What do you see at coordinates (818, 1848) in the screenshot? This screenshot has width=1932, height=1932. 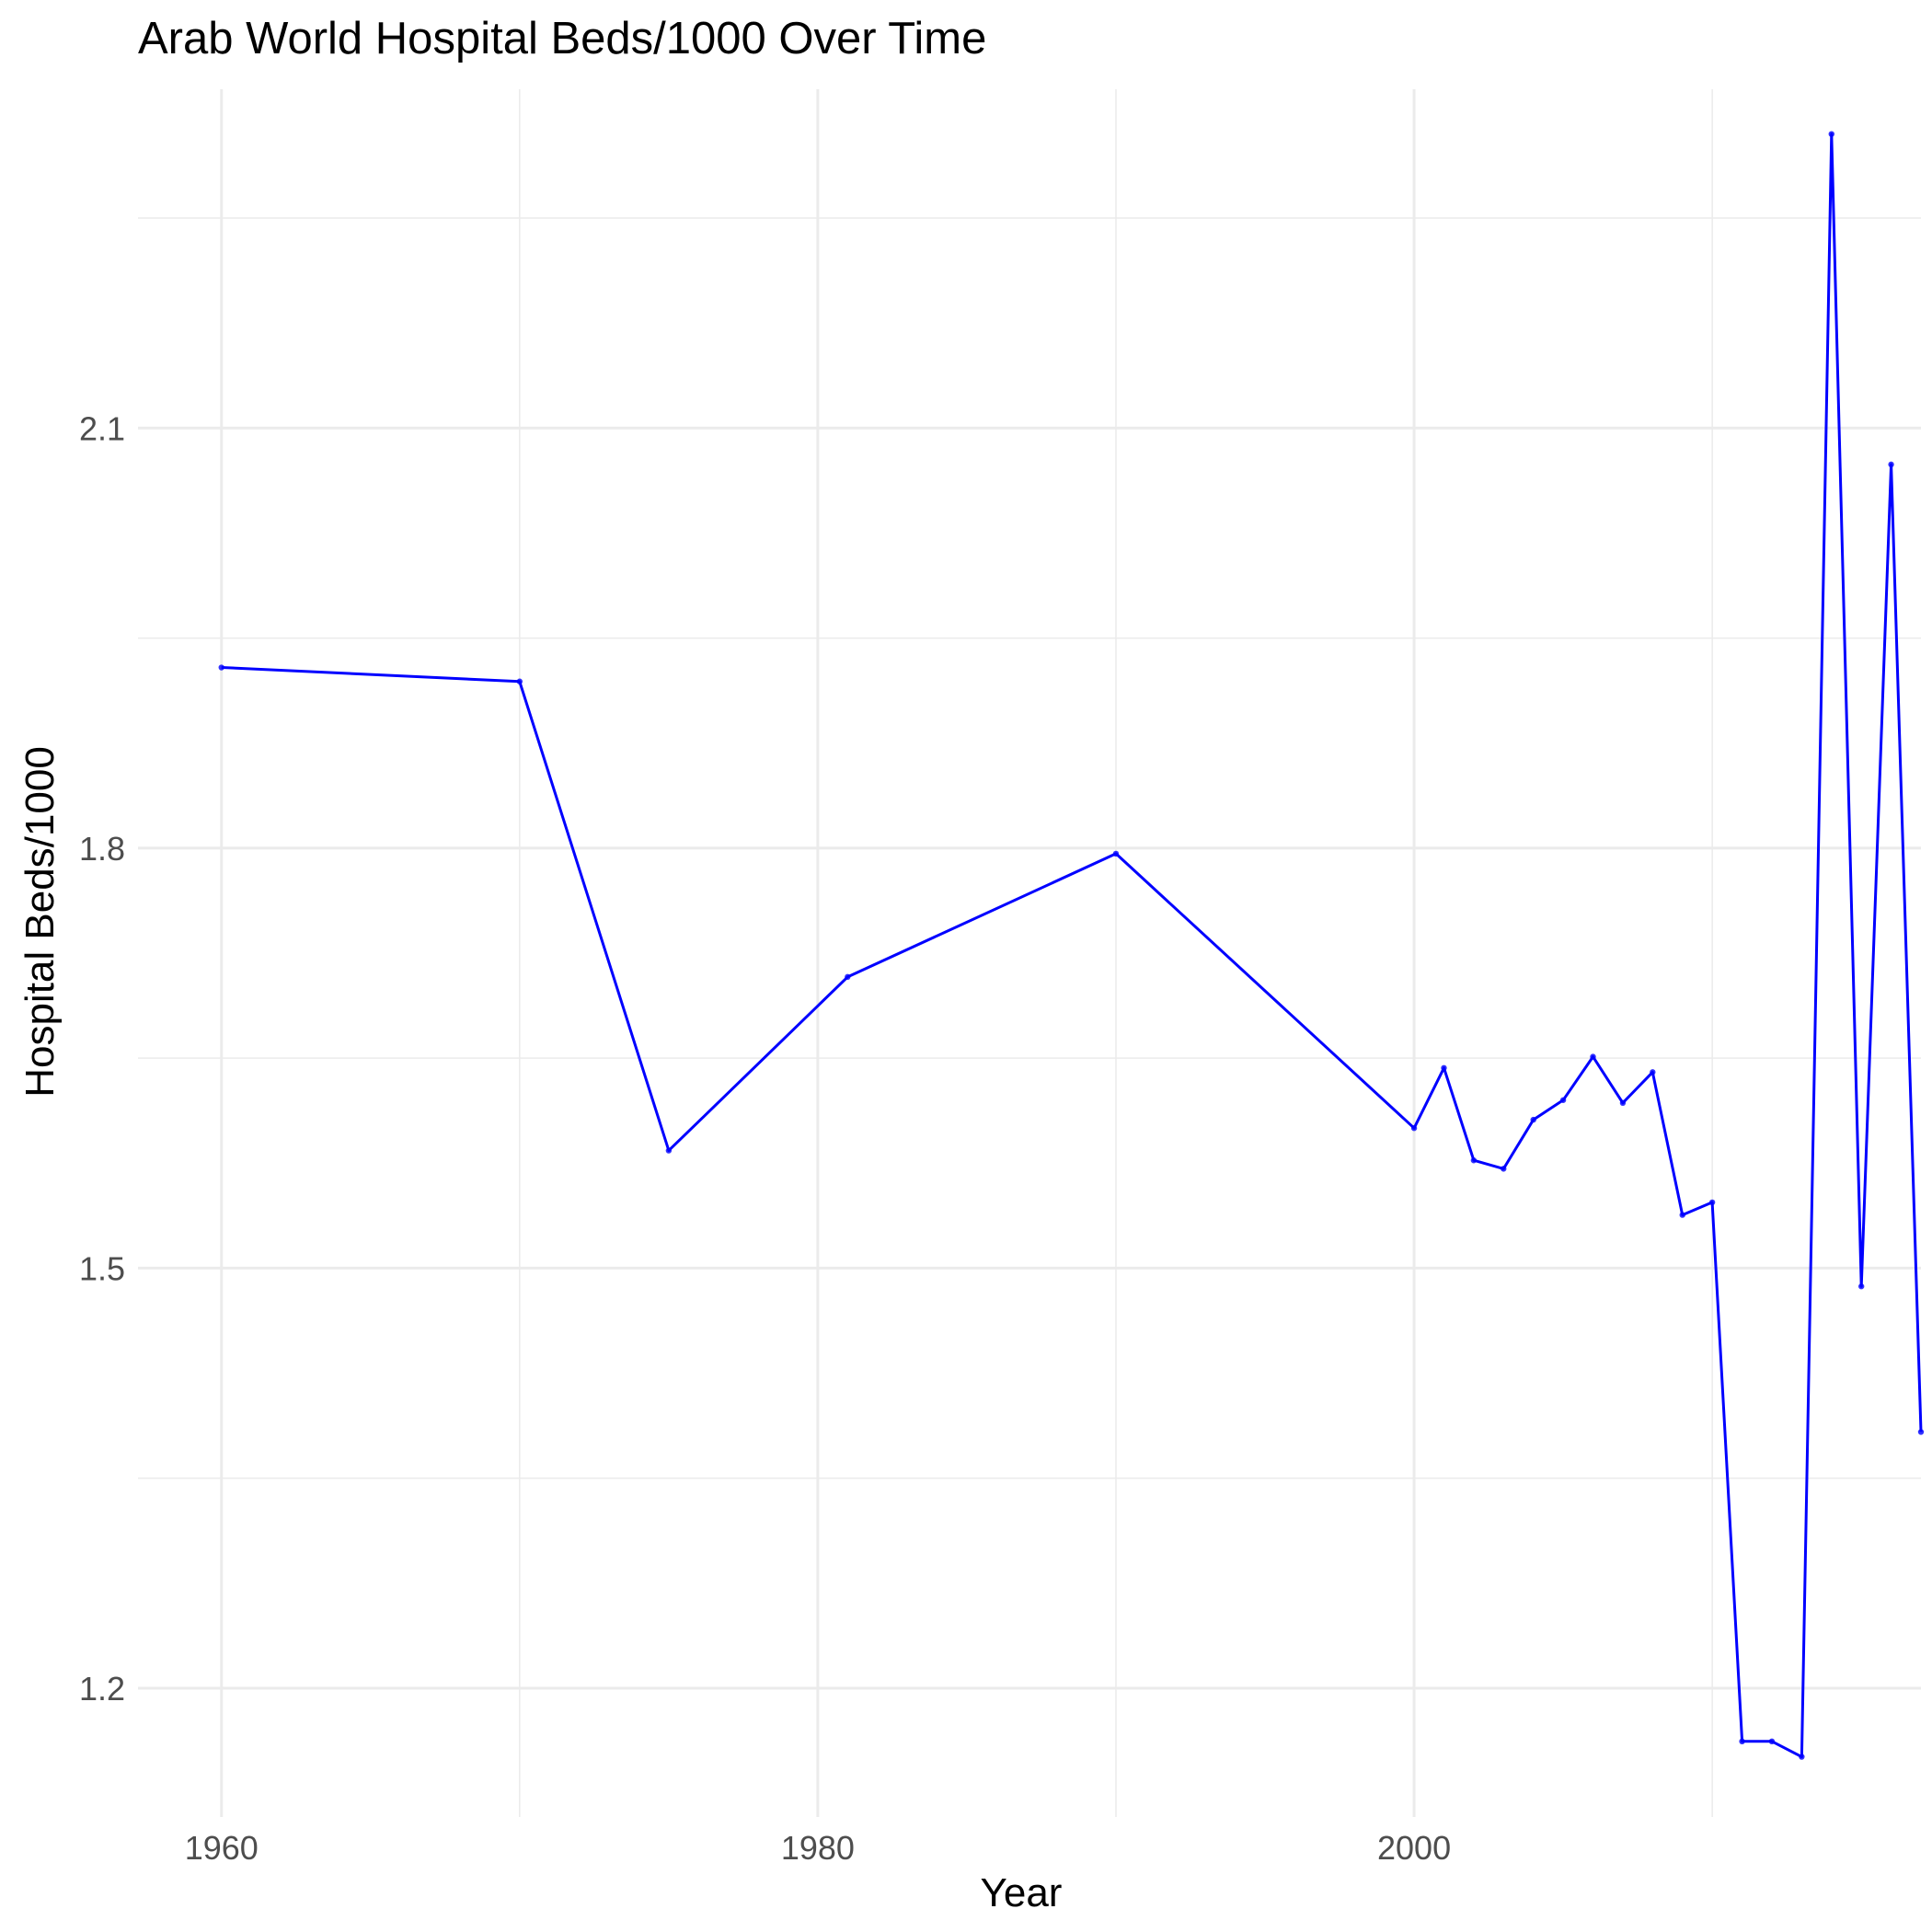 I see `x-tick-label: 1980` at bounding box center [818, 1848].